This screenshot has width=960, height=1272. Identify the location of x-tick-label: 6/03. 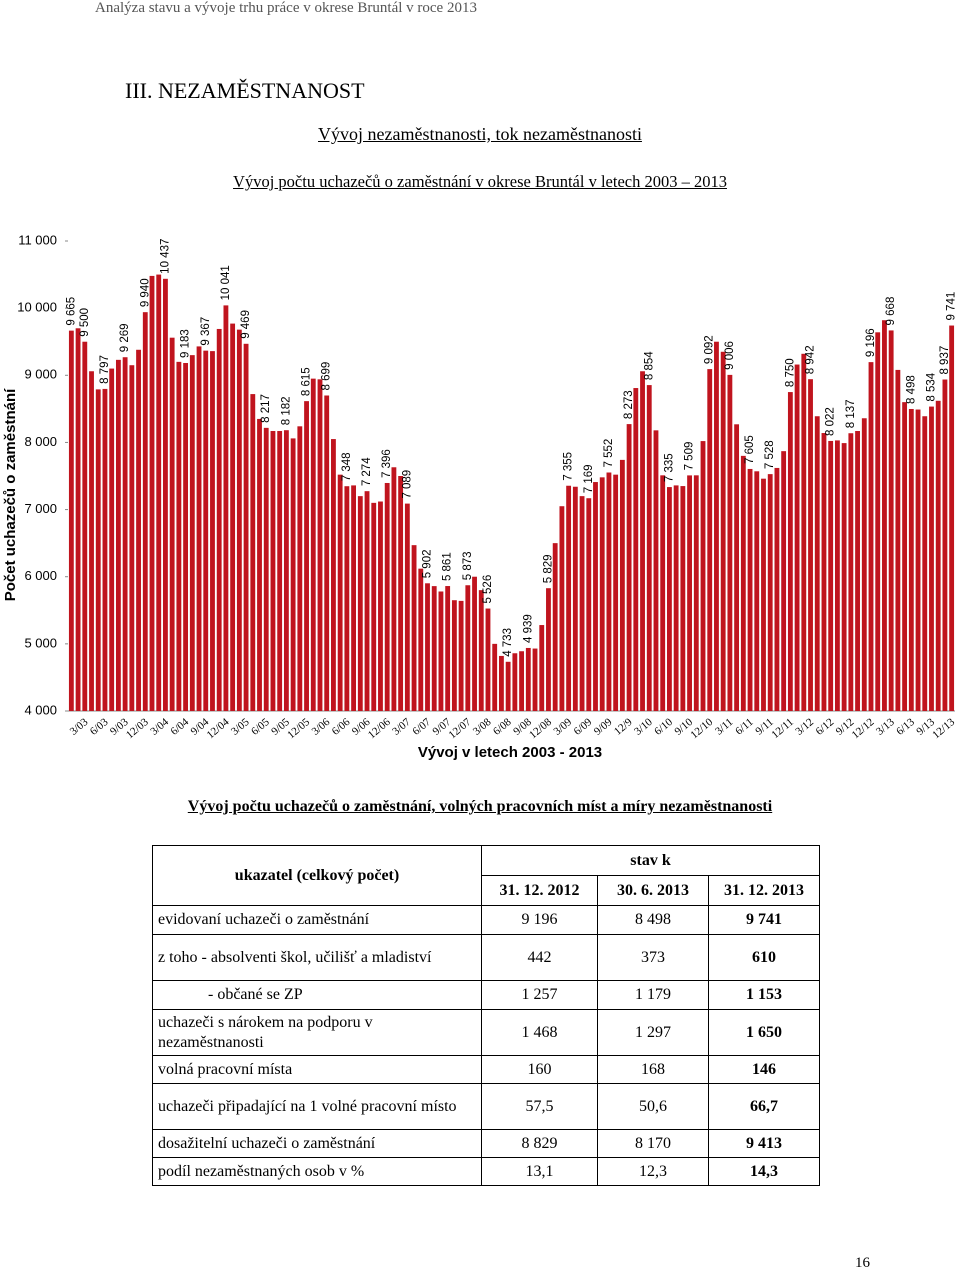
(99, 727).